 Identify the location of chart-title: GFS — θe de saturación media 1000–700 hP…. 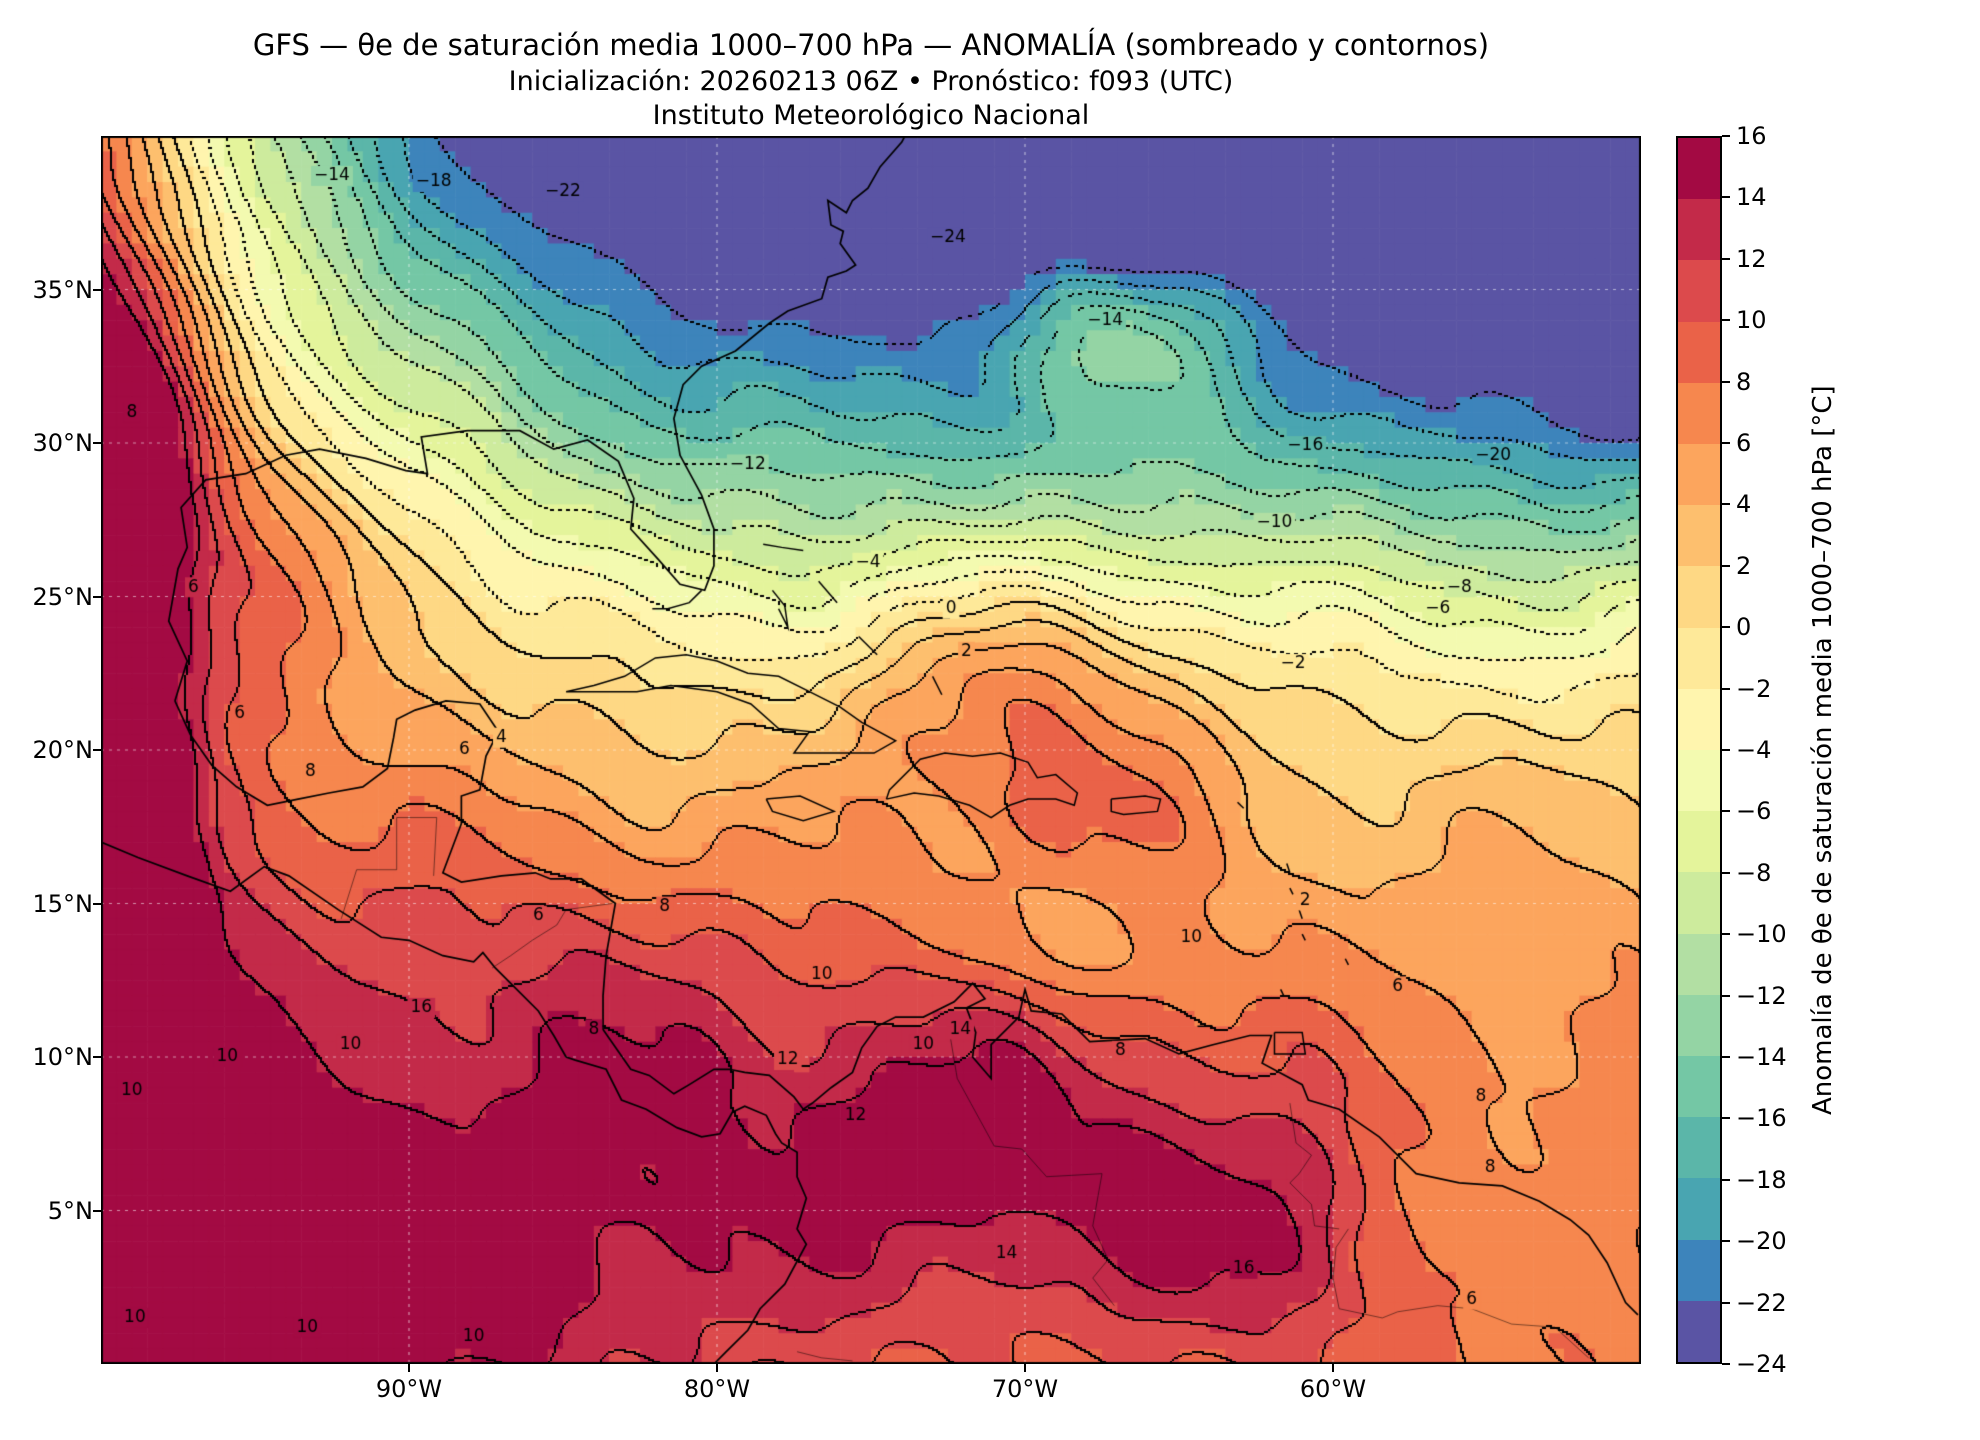
(871, 45).